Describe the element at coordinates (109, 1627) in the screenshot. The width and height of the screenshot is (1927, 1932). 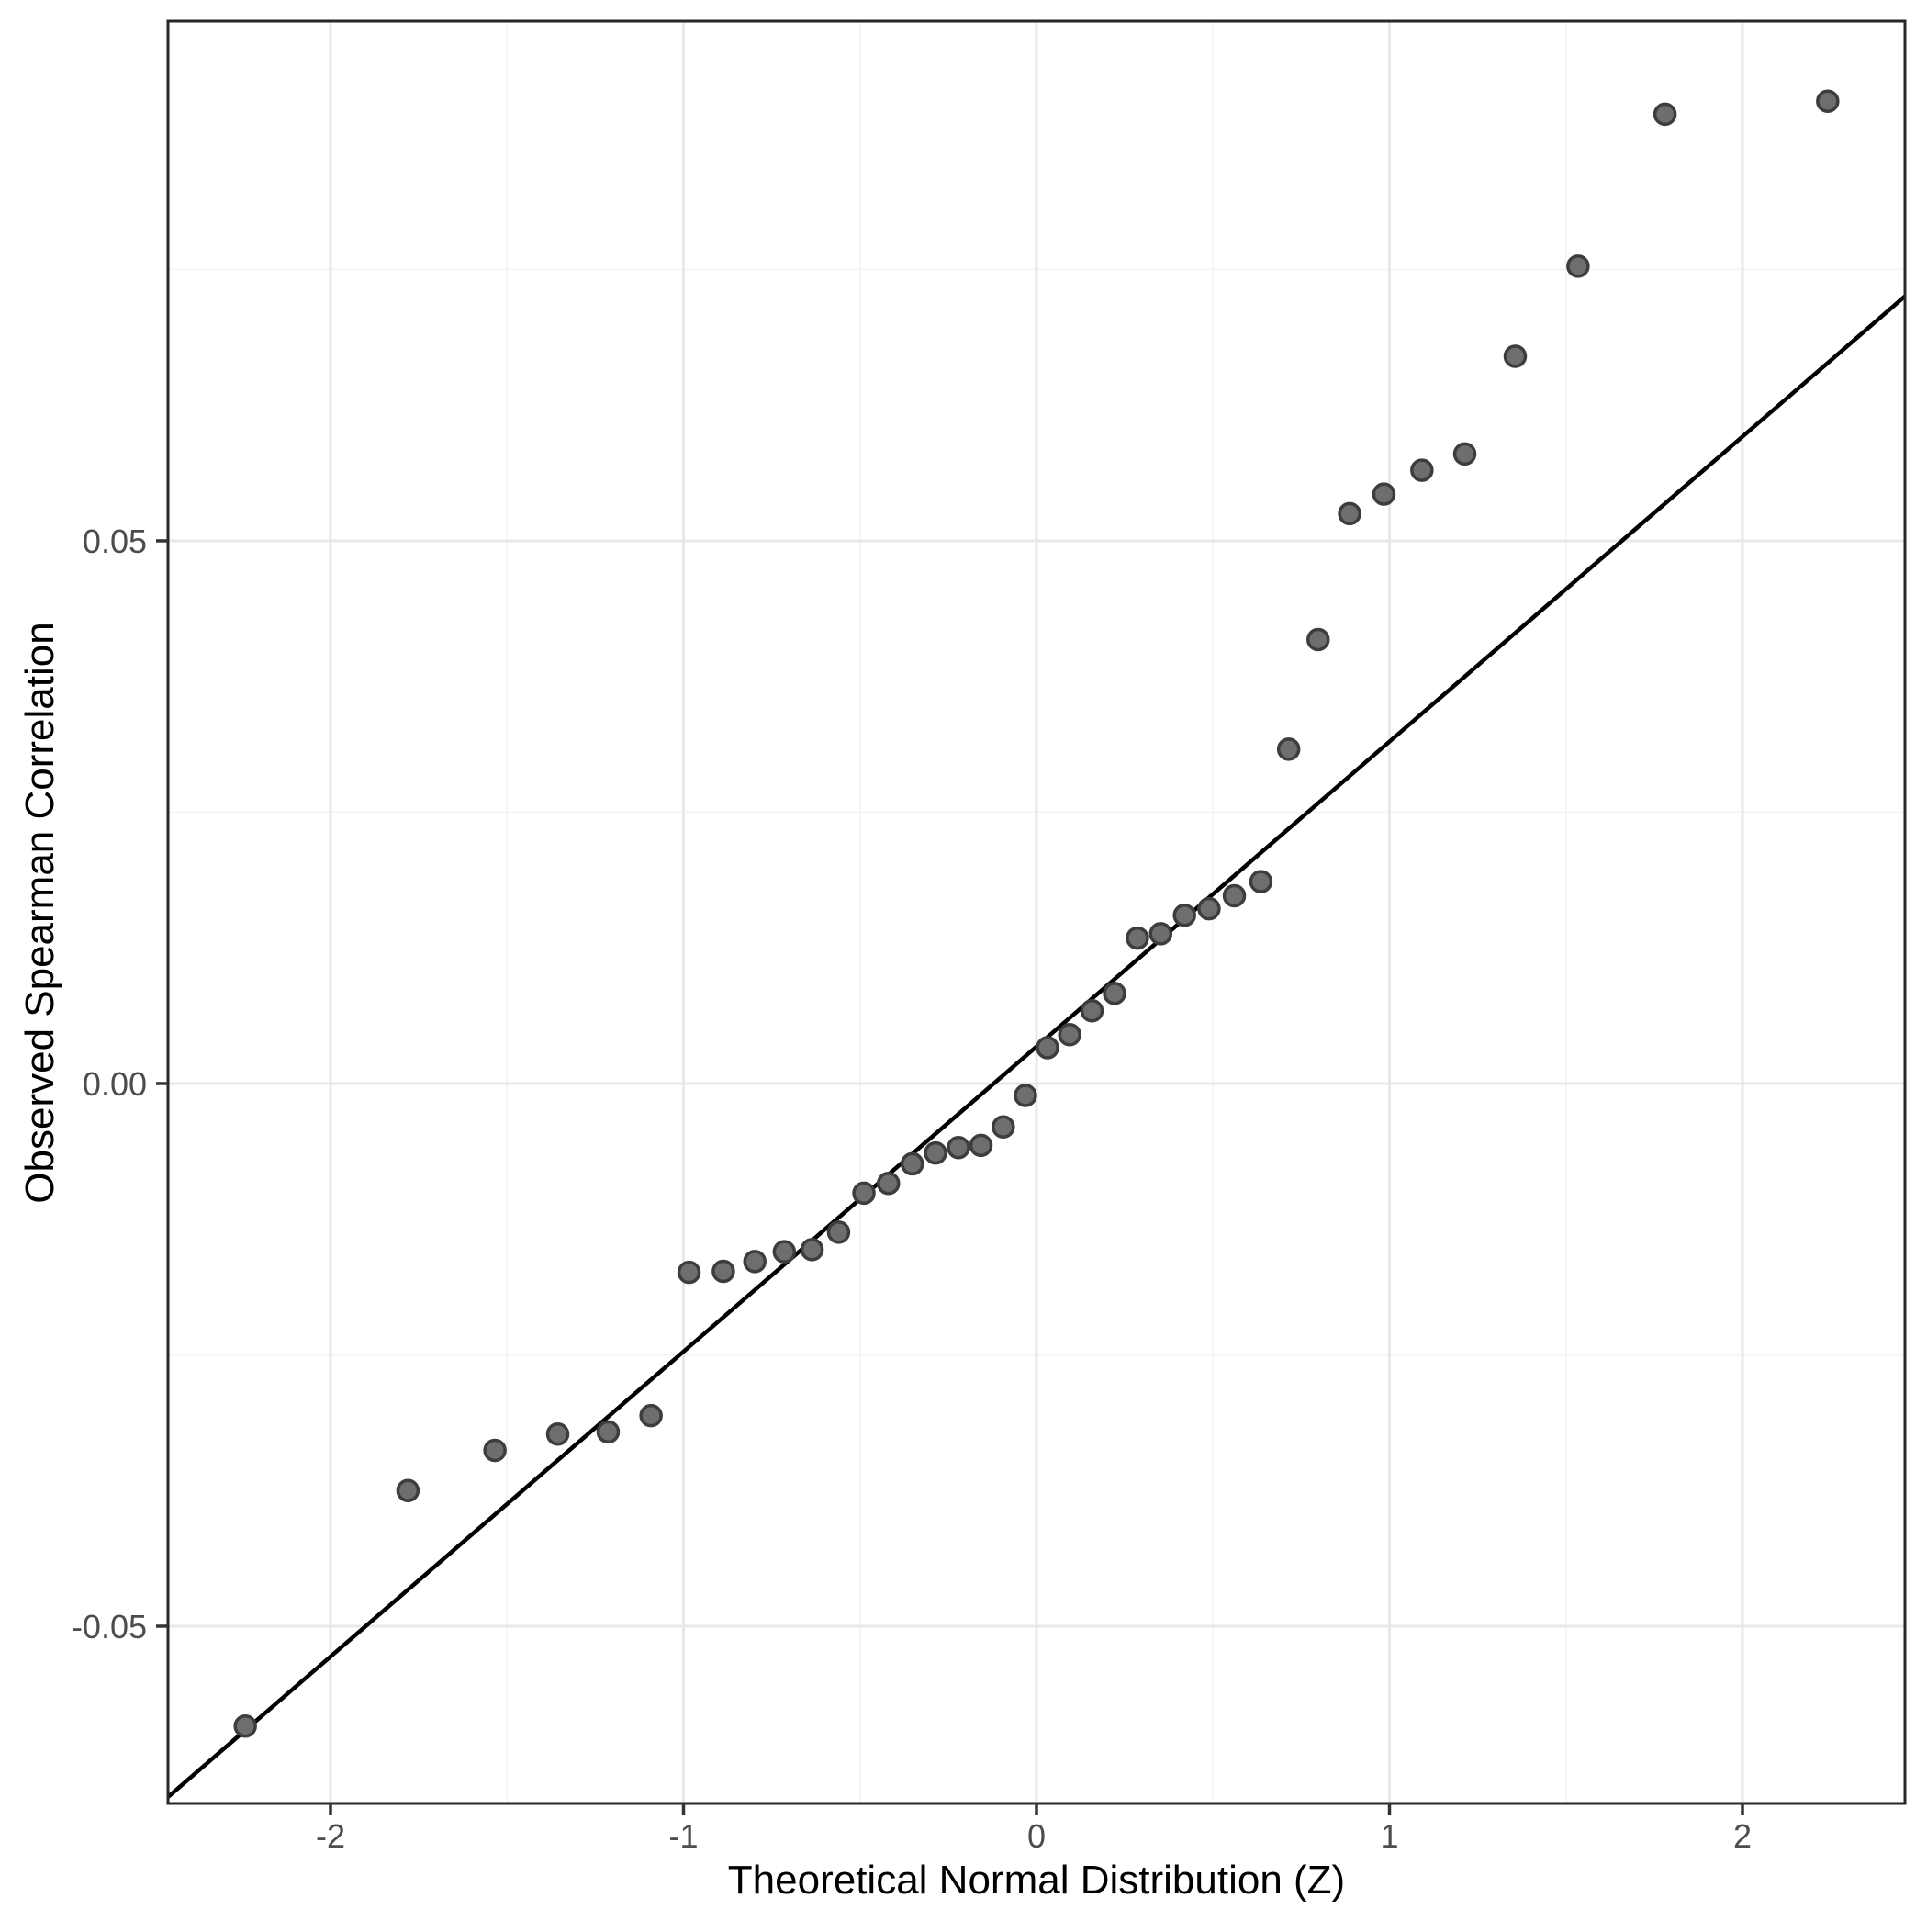
I see `y-tick-label: -0.05` at that location.